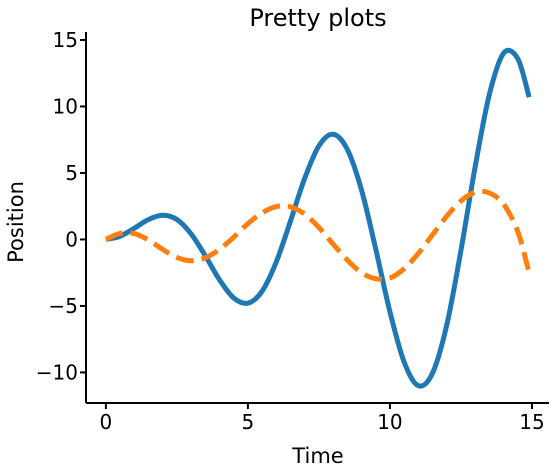  What do you see at coordinates (248, 422) in the screenshot?
I see `x-tick-label: 5` at bounding box center [248, 422].